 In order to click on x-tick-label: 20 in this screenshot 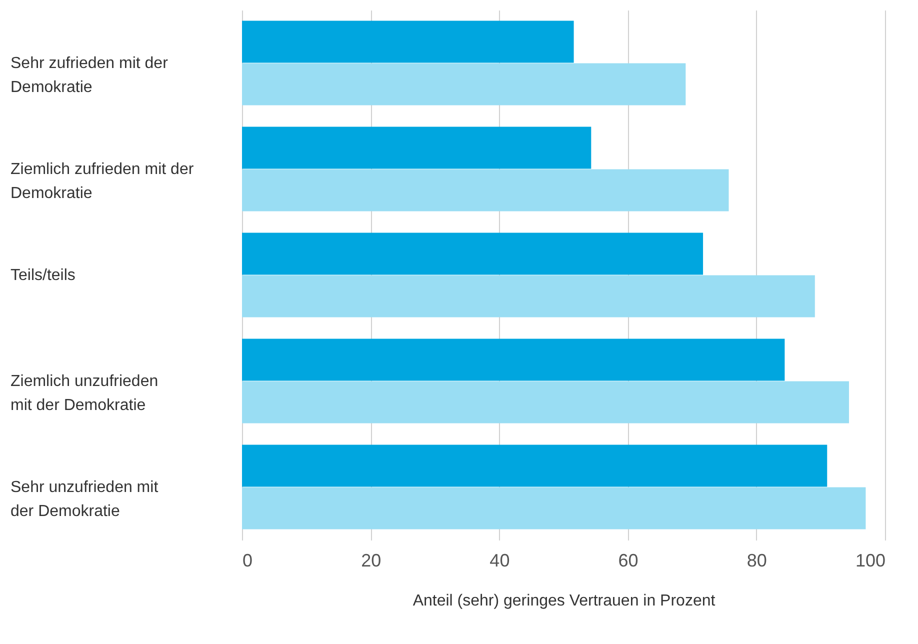, I will do `click(371, 560)`.